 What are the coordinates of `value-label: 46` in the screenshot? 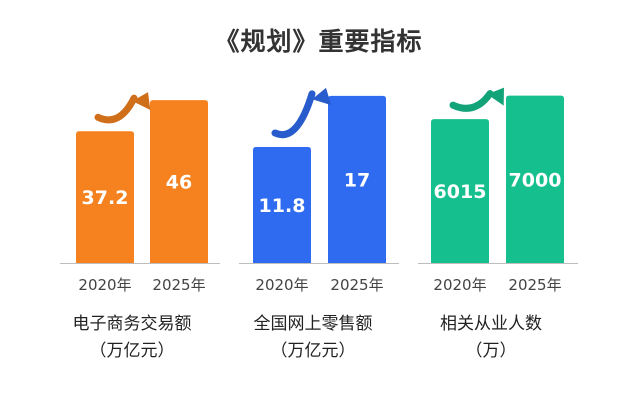 It's located at (179, 183).